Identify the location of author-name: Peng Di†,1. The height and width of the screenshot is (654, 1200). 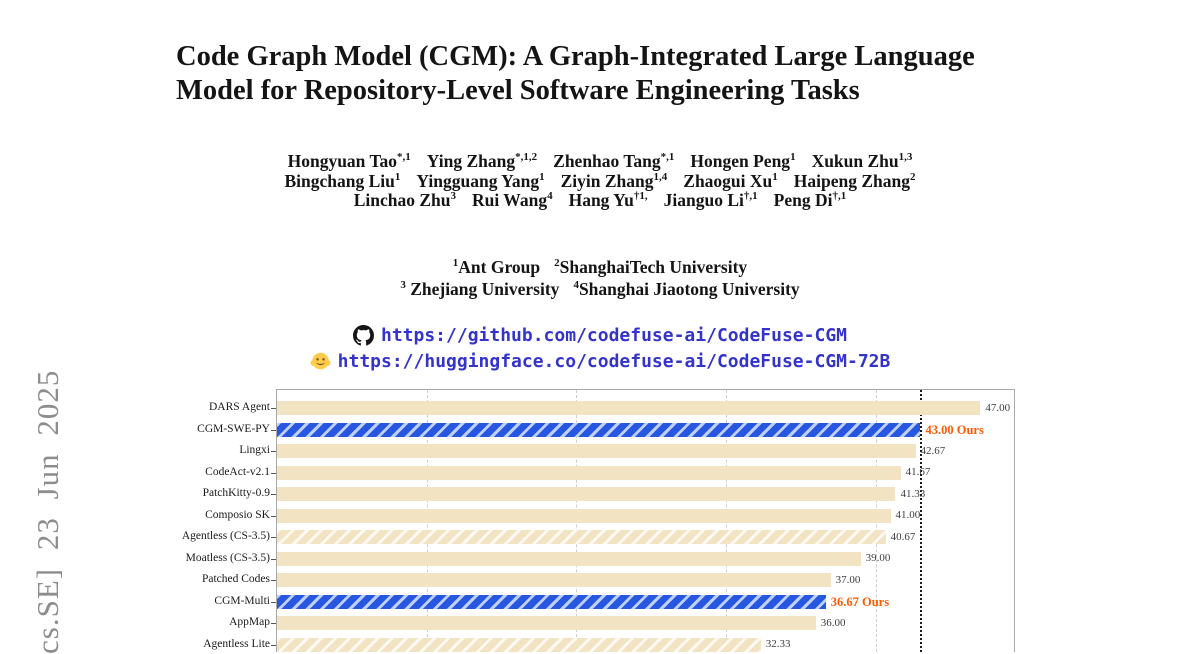
(810, 200).